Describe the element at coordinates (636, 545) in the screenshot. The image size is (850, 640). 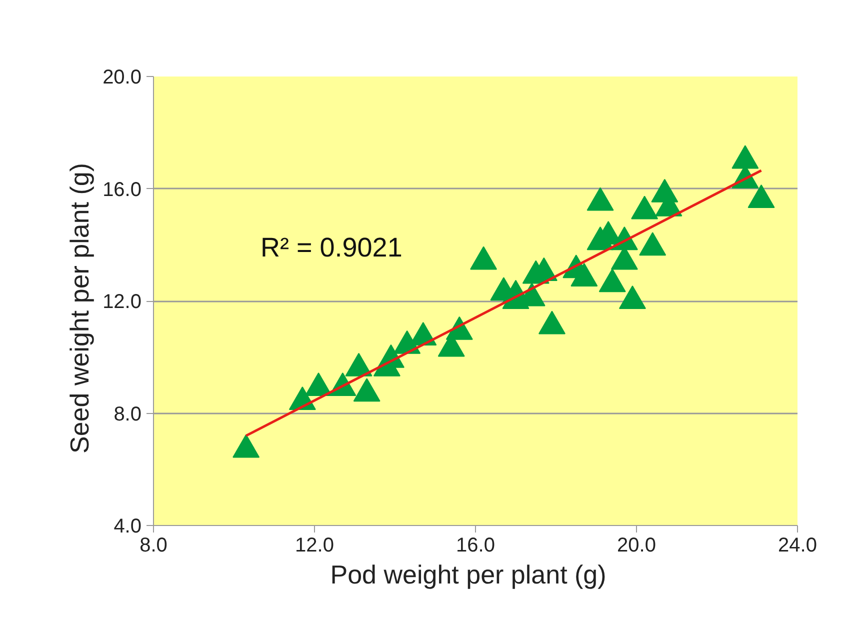
I see `x-tick-label: 20.0` at that location.